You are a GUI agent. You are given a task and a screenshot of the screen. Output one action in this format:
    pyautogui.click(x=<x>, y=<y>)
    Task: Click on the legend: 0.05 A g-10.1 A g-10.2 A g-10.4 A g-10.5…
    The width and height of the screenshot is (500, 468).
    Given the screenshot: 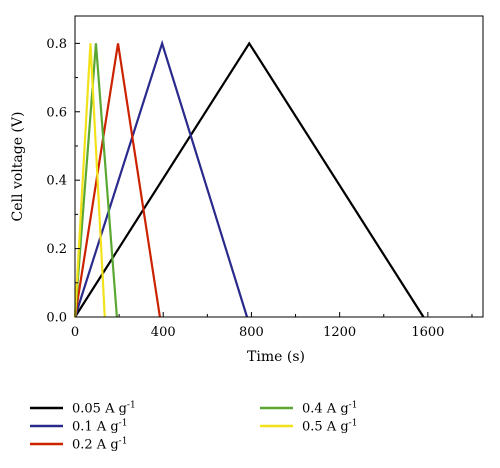 What is the action you would take?
    pyautogui.click(x=193, y=427)
    